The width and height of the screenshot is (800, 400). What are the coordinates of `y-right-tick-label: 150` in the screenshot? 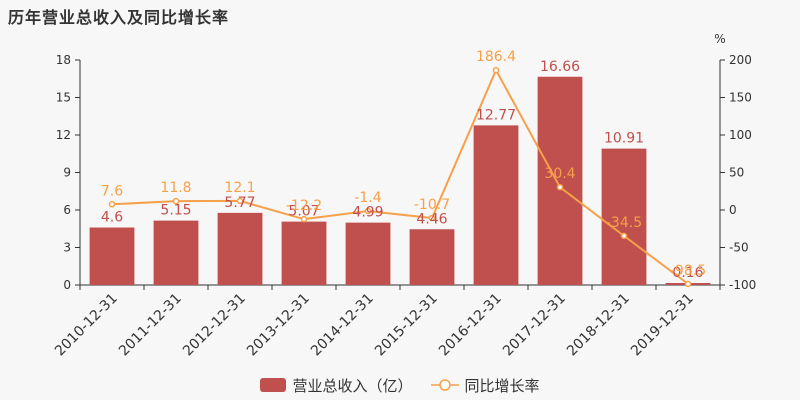 It's located at (740, 98).